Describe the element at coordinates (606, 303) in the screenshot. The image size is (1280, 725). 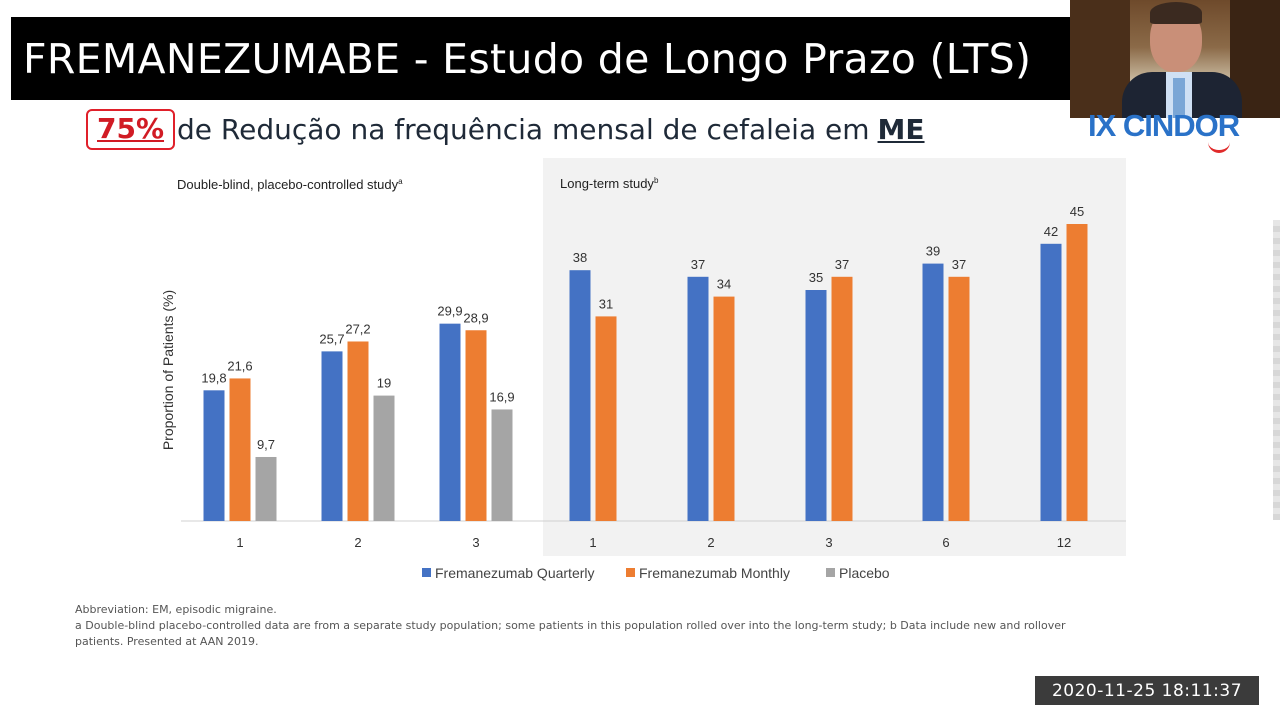
I see `data-label: 31` at that location.